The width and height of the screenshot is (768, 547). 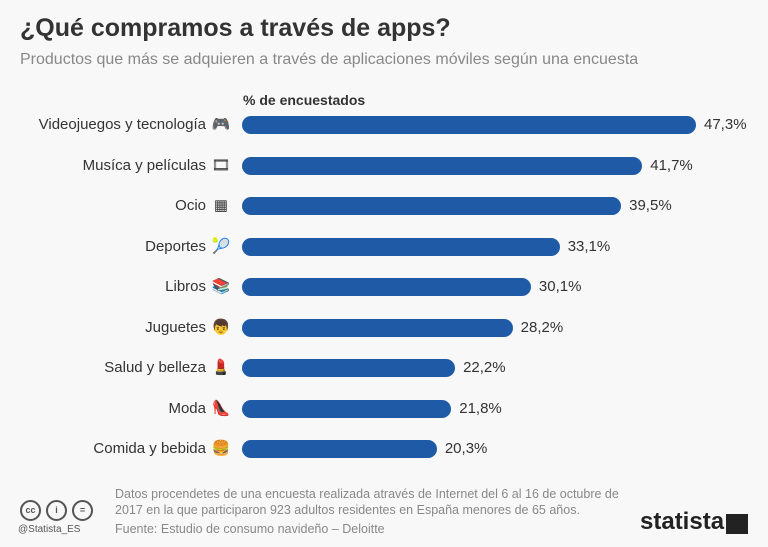 What do you see at coordinates (144, 165) in the screenshot?
I see `category-label: Musíca y películas` at bounding box center [144, 165].